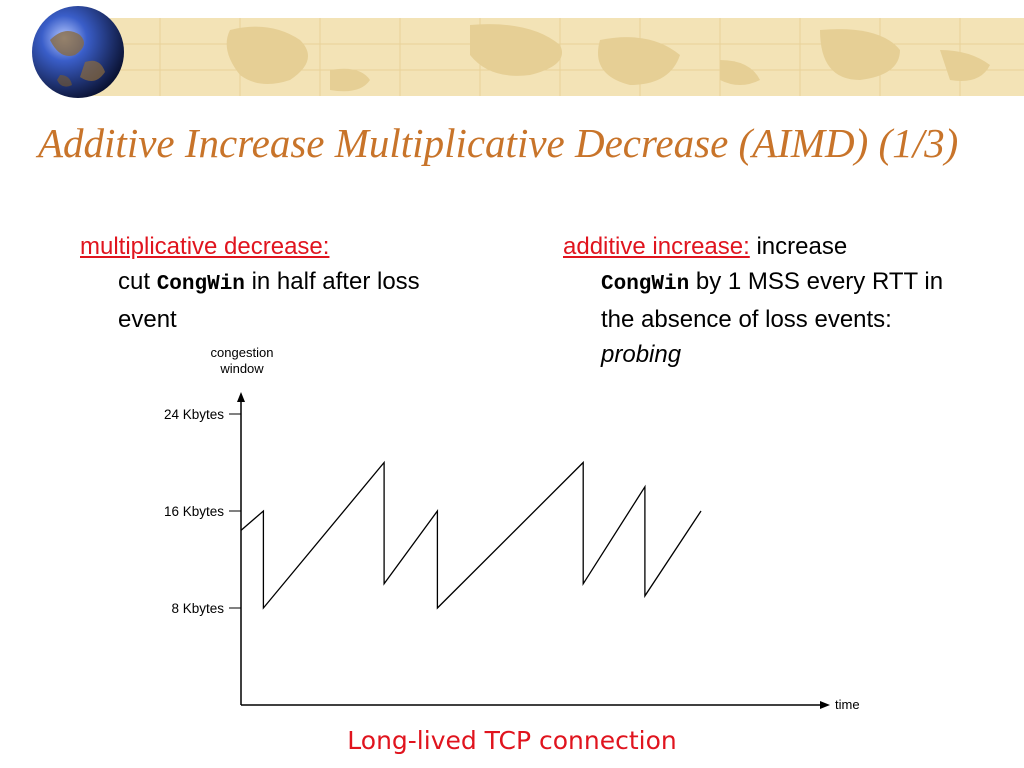 This screenshot has height=768, width=1024. I want to click on additive-increase-heading: additive increase:, so click(656, 246).